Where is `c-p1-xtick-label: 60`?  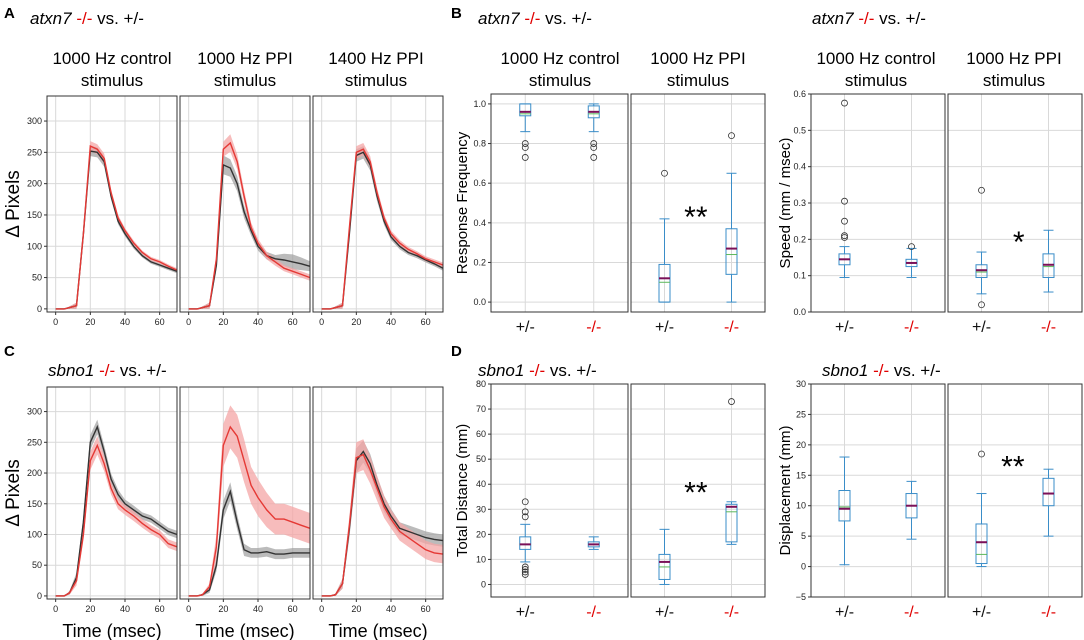 c-p1-xtick-label: 60 is located at coordinates (160, 609).